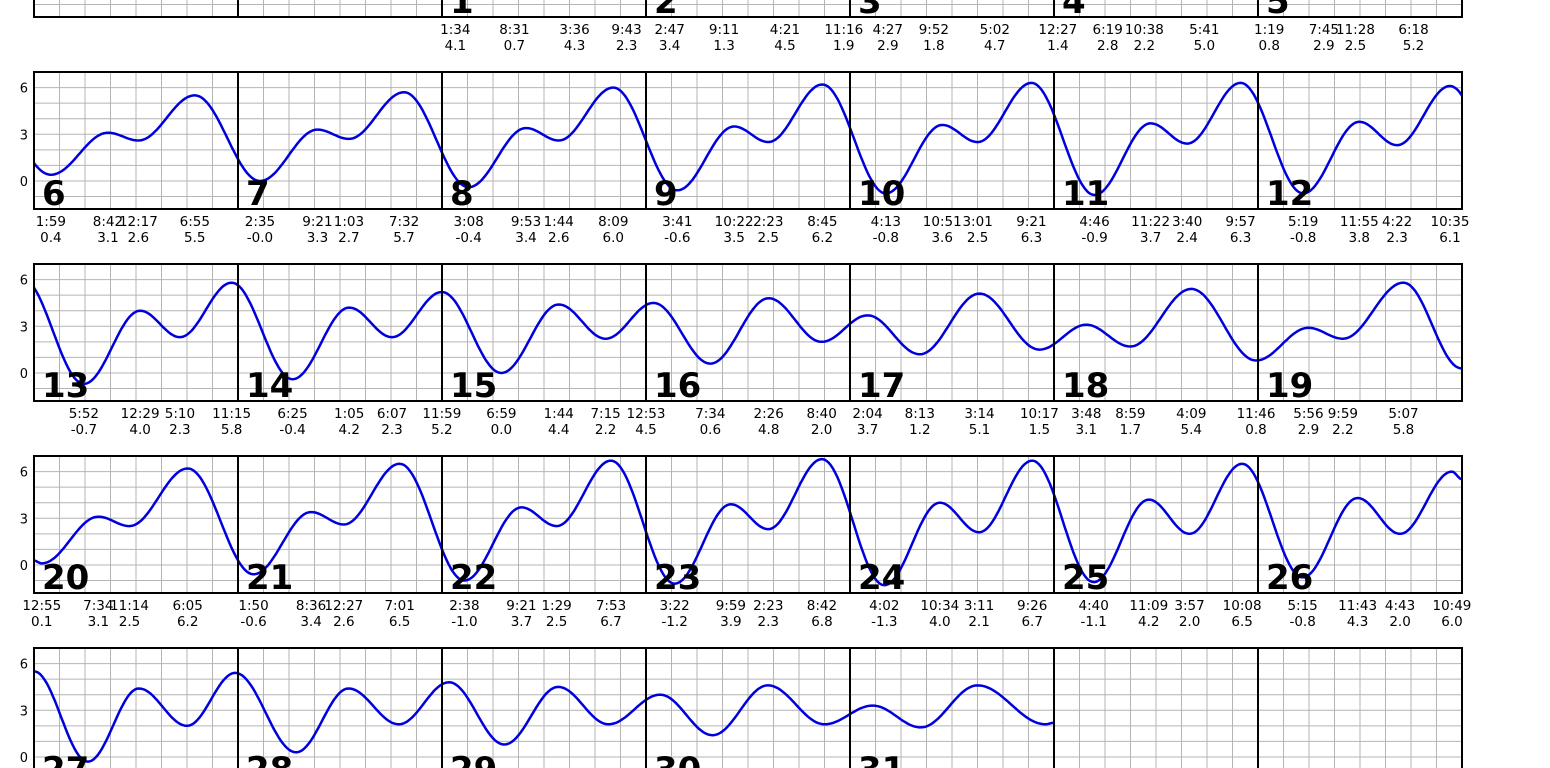  What do you see at coordinates (84, 430) in the screenshot?
I see `event-height-label: -0.7` at bounding box center [84, 430].